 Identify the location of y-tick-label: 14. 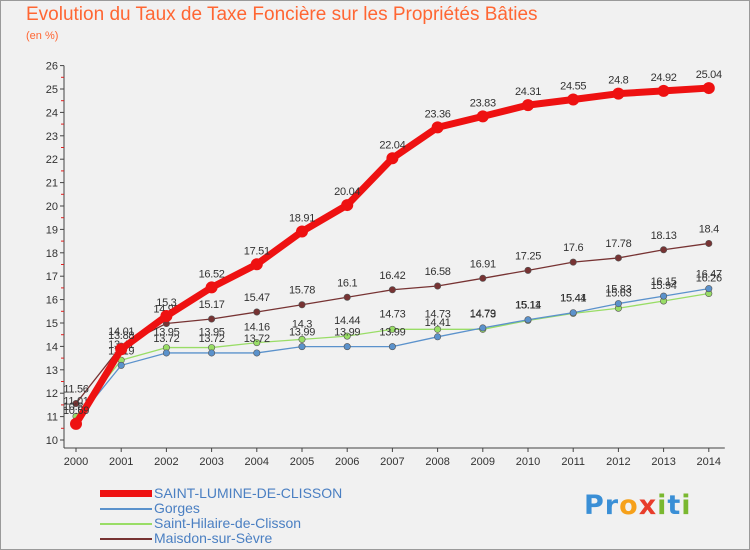
(52, 347).